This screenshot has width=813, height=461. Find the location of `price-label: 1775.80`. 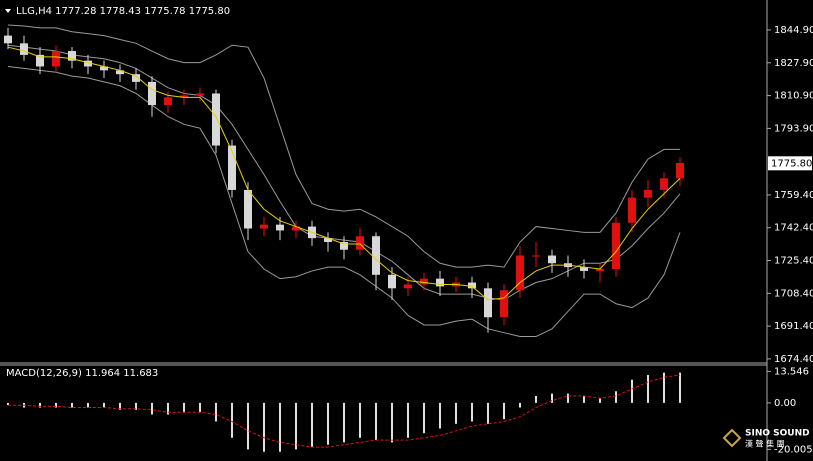

price-label: 1775.80 is located at coordinates (791, 163).